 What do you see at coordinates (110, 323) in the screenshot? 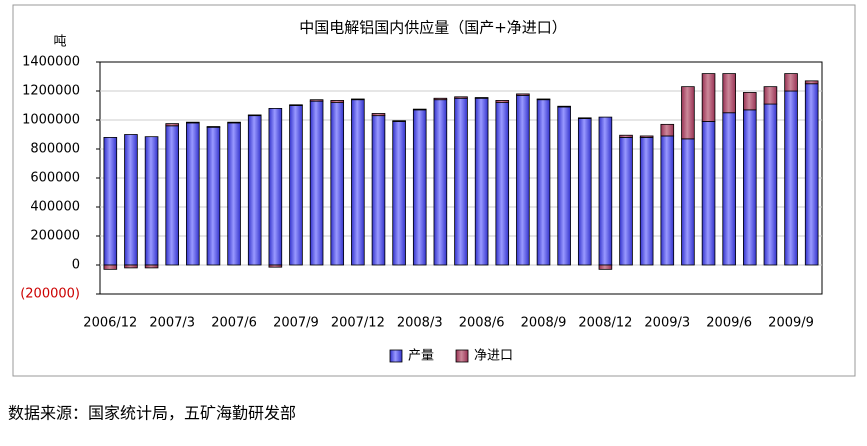
I see `x-tick-label: 2006/12` at bounding box center [110, 323].